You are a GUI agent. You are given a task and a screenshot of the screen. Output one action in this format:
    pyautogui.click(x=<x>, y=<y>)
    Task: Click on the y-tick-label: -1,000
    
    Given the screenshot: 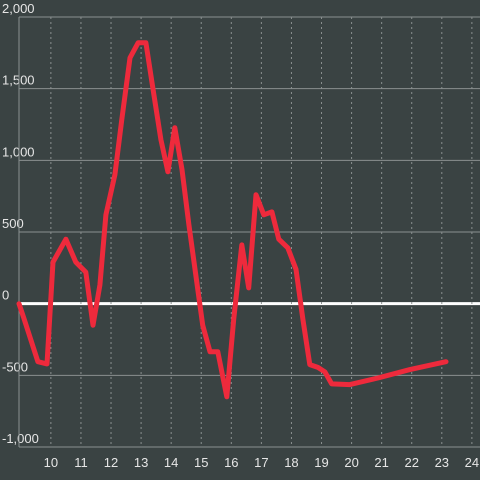 What is the action you would take?
    pyautogui.click(x=20, y=438)
    